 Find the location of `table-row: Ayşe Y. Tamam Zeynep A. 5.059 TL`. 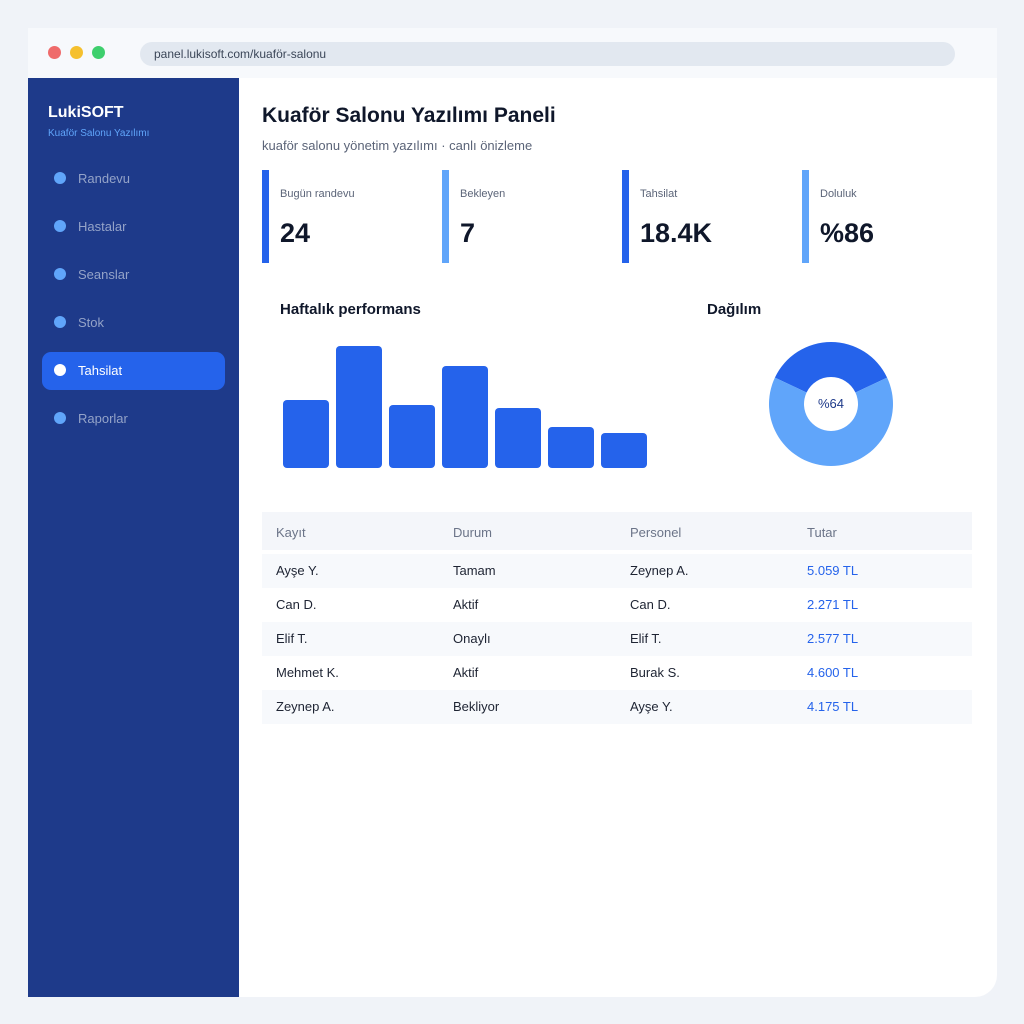

table-row: Ayşe Y. Tamam Zeynep A. 5.059 TL is located at coordinates (617, 571).